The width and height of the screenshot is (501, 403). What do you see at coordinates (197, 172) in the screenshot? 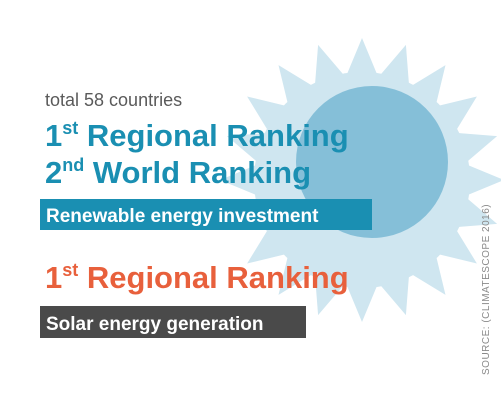
I see `rank-label: World Ranking` at bounding box center [197, 172].